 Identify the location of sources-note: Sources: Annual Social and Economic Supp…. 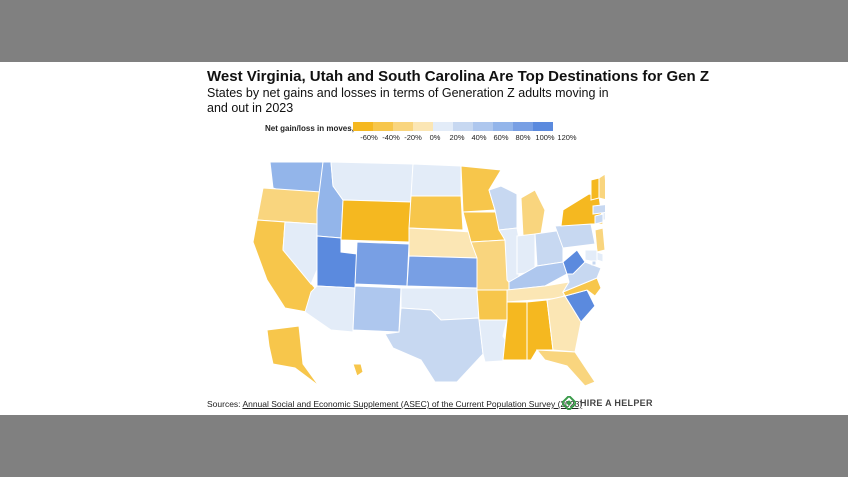
(394, 404).